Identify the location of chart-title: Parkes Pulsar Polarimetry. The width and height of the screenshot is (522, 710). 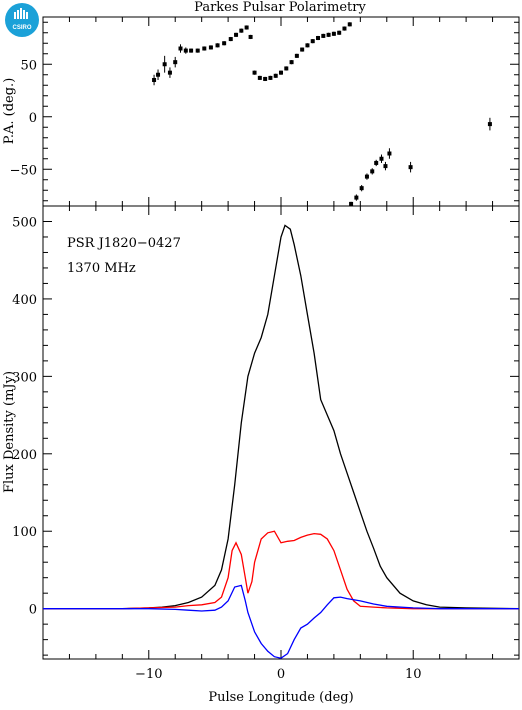
(280, 7).